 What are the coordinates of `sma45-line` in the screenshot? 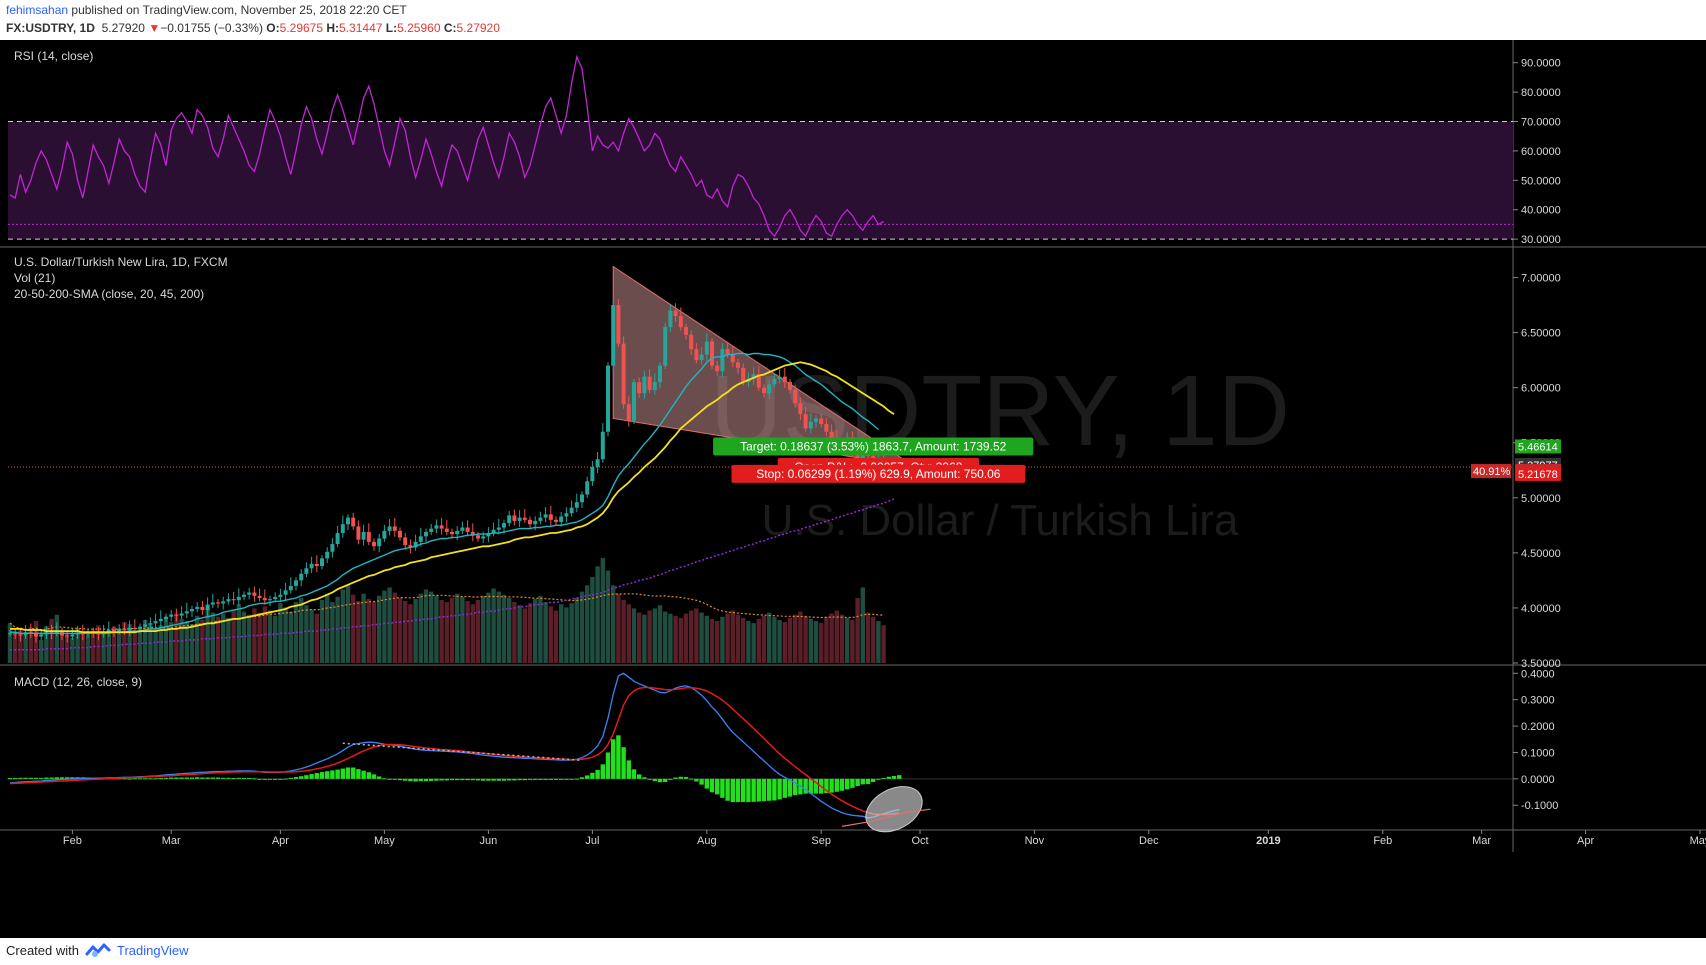 It's located at (452, 497).